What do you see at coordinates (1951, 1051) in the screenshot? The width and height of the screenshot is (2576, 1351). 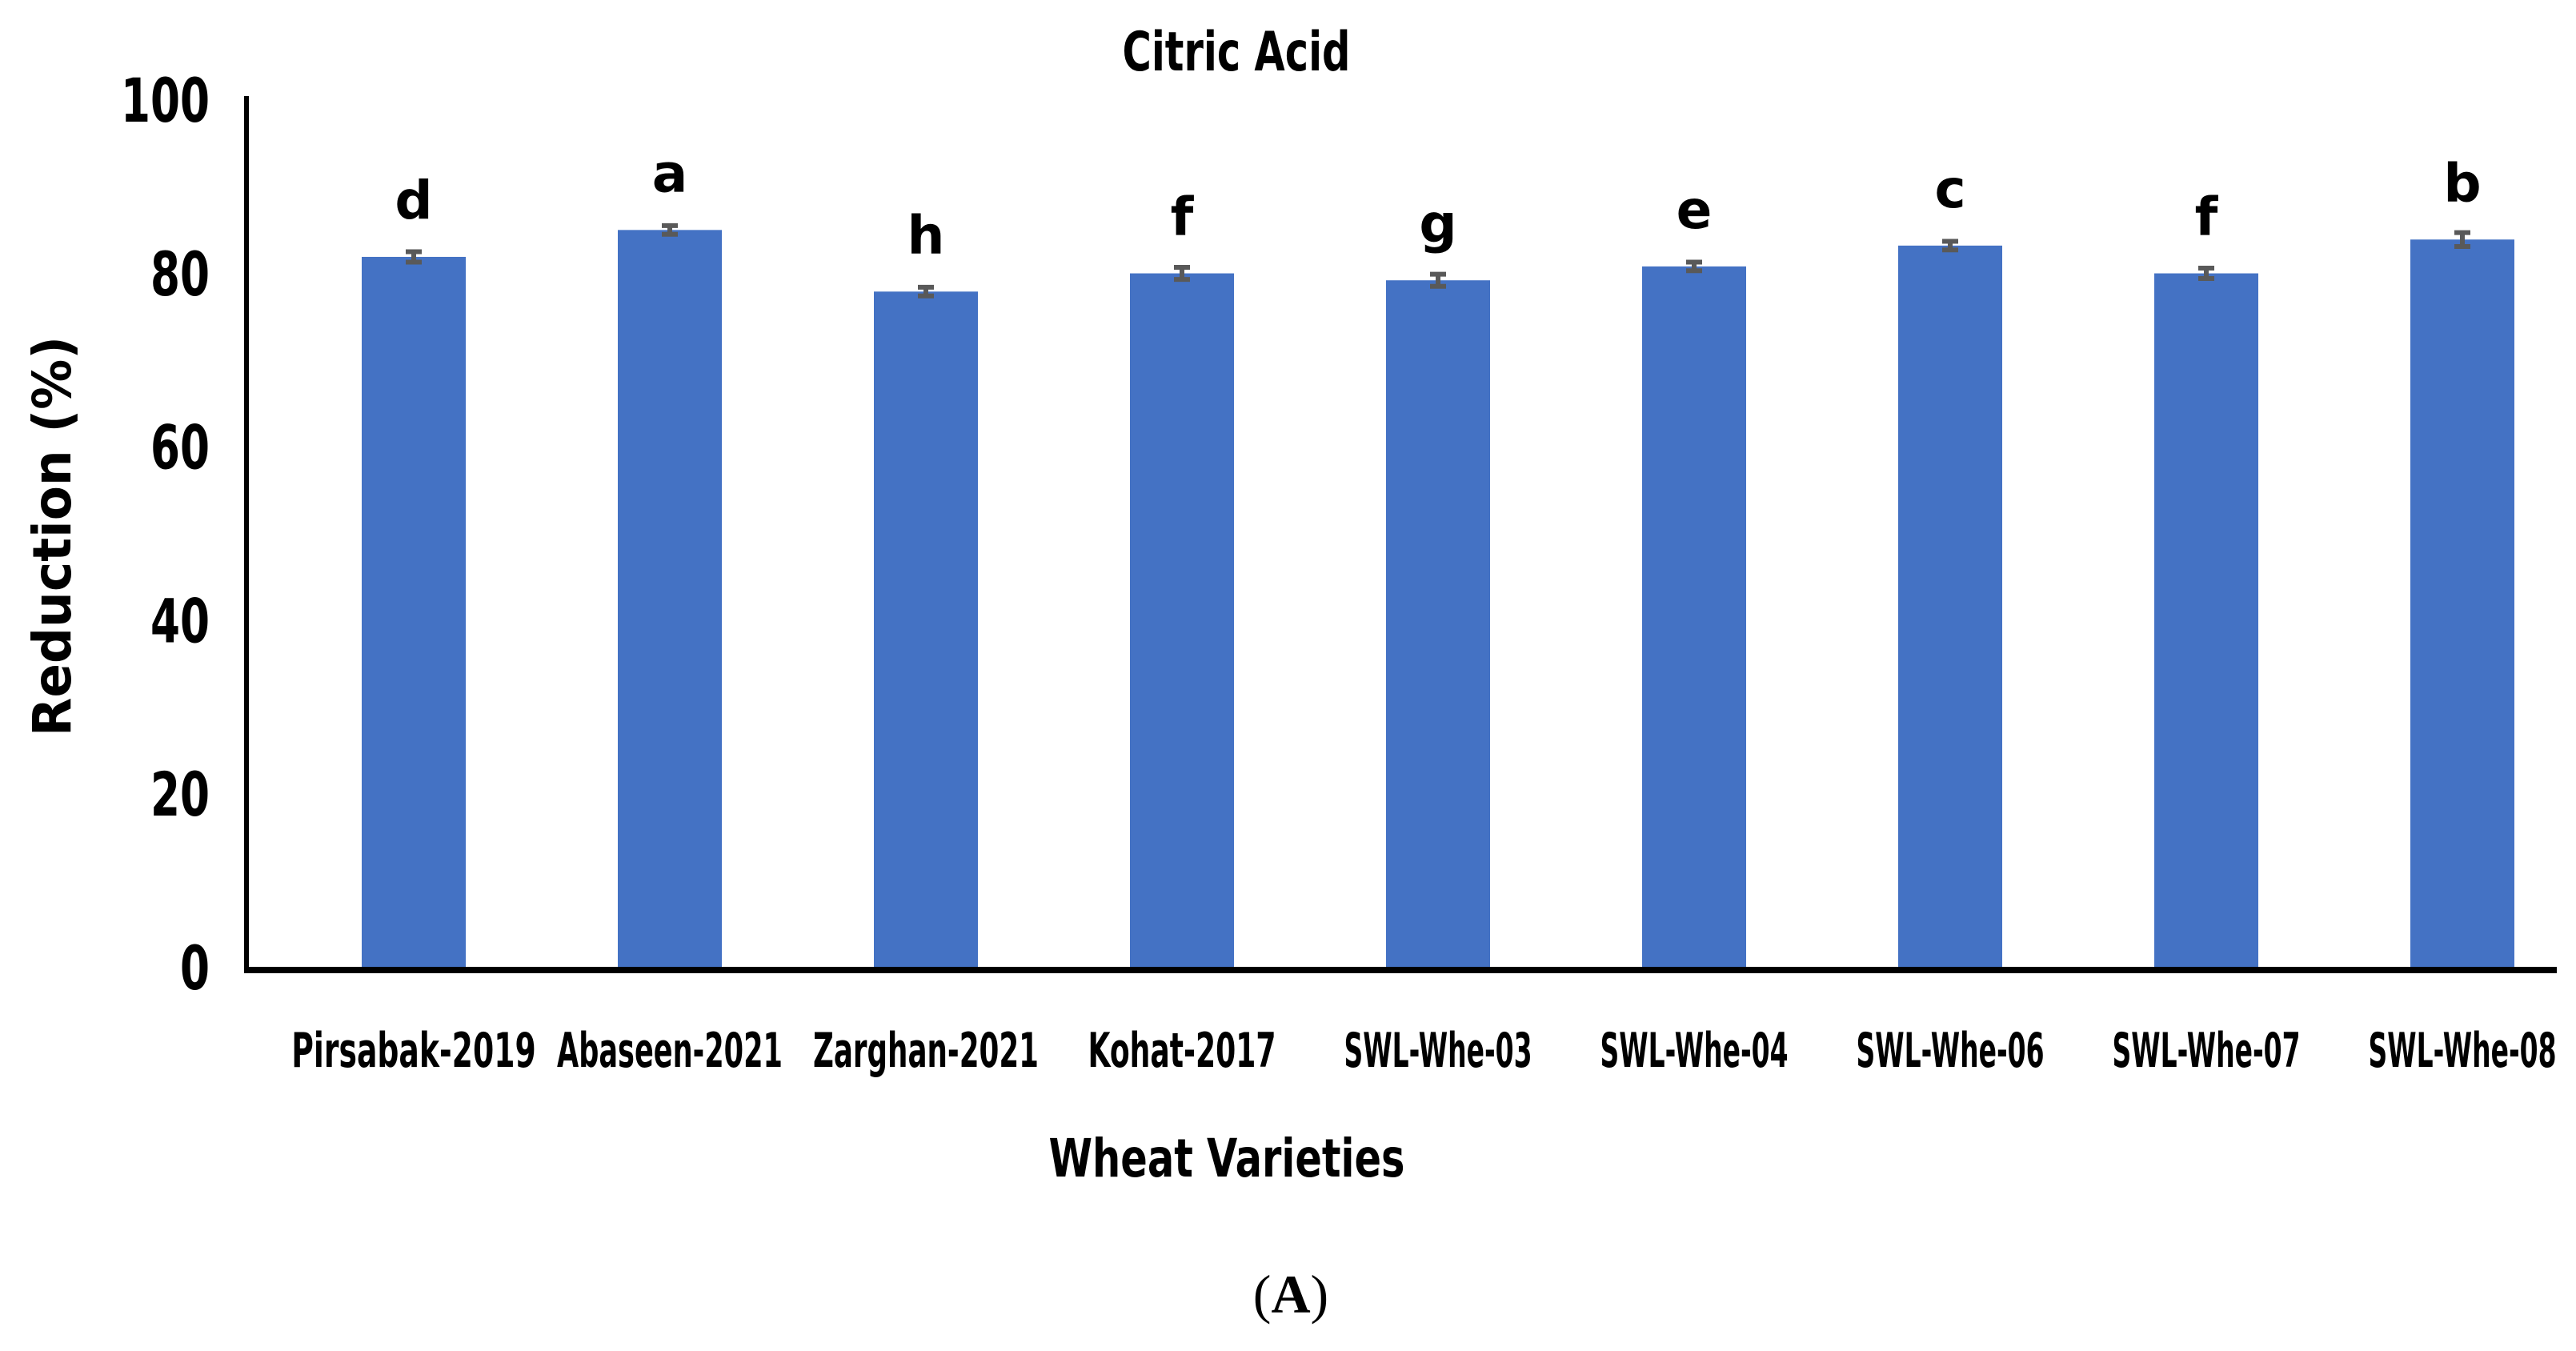 I see `x-category-label-swl-whe-06: SWL-Whe-06` at bounding box center [1951, 1051].